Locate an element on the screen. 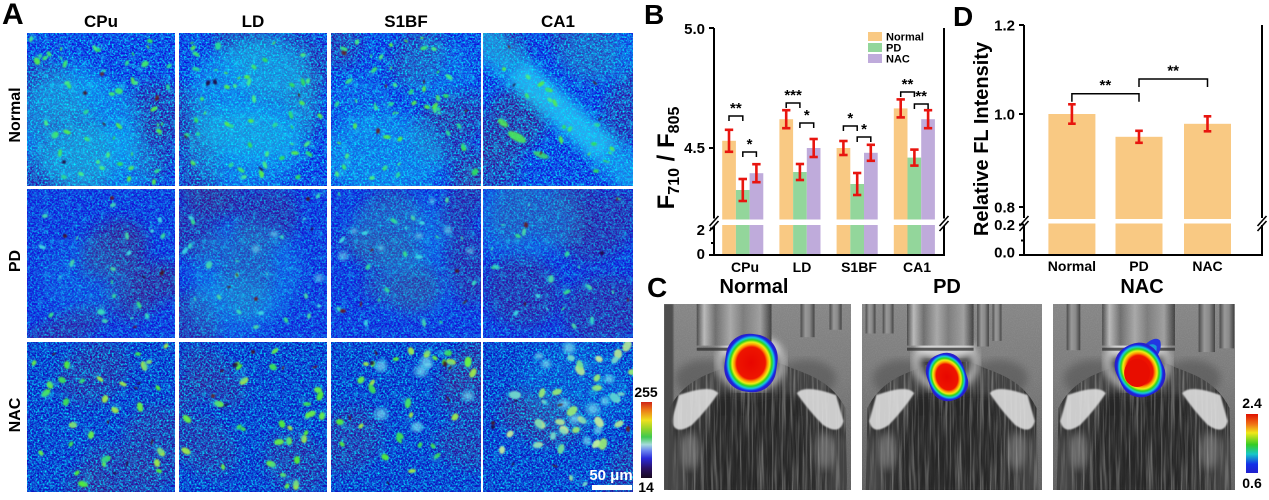 This screenshot has height=500, width=1269. svg-text: 0.8 is located at coordinates (1004, 208).